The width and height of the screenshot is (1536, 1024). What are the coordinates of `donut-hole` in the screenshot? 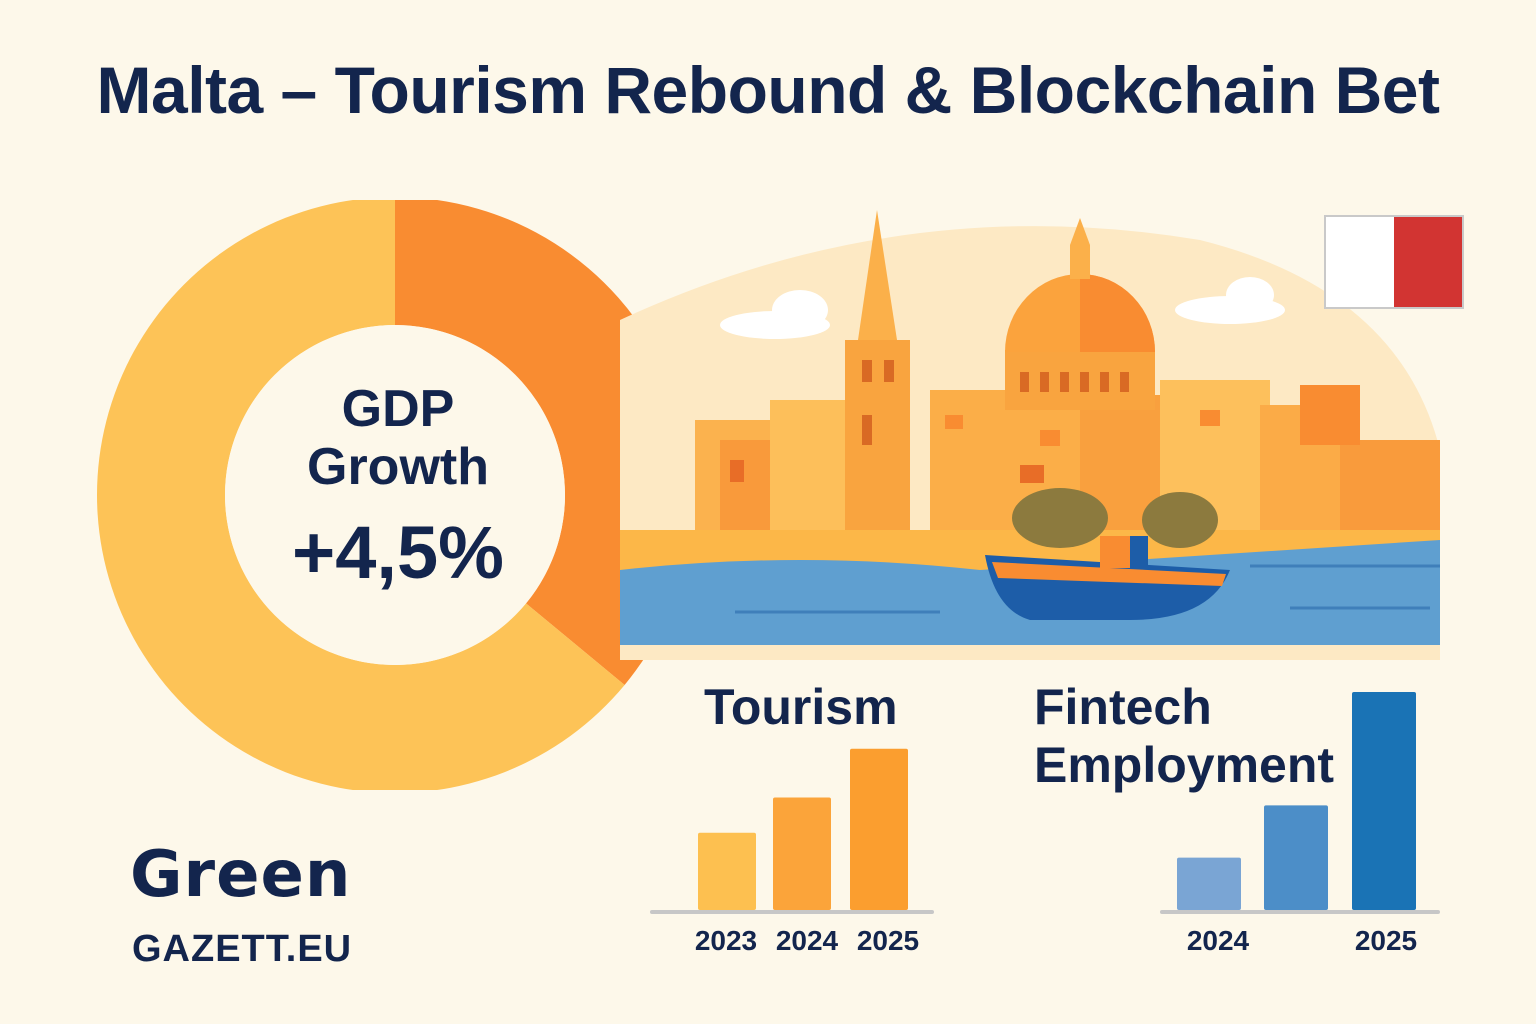 It's located at (395, 495).